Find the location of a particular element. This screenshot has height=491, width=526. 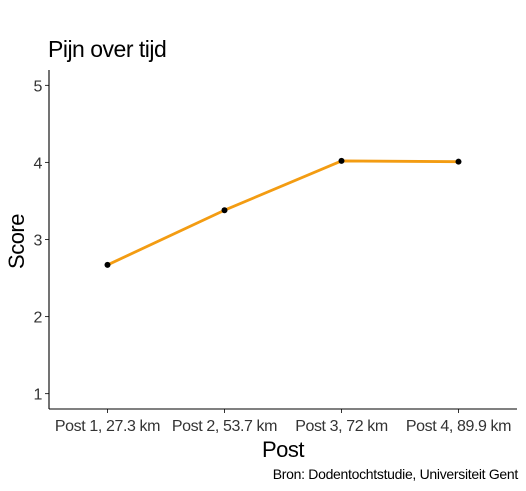

y-tick-label: 3 is located at coordinates (38, 241).